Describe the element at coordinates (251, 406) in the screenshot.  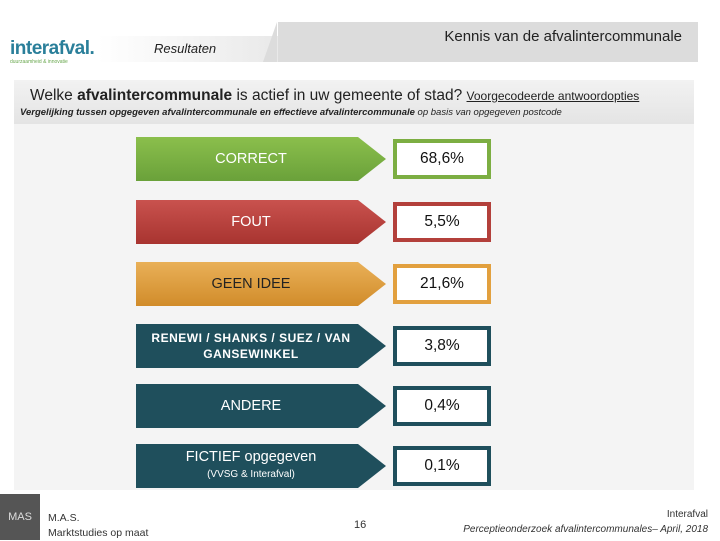
I see `result-label: ANDERE` at that location.